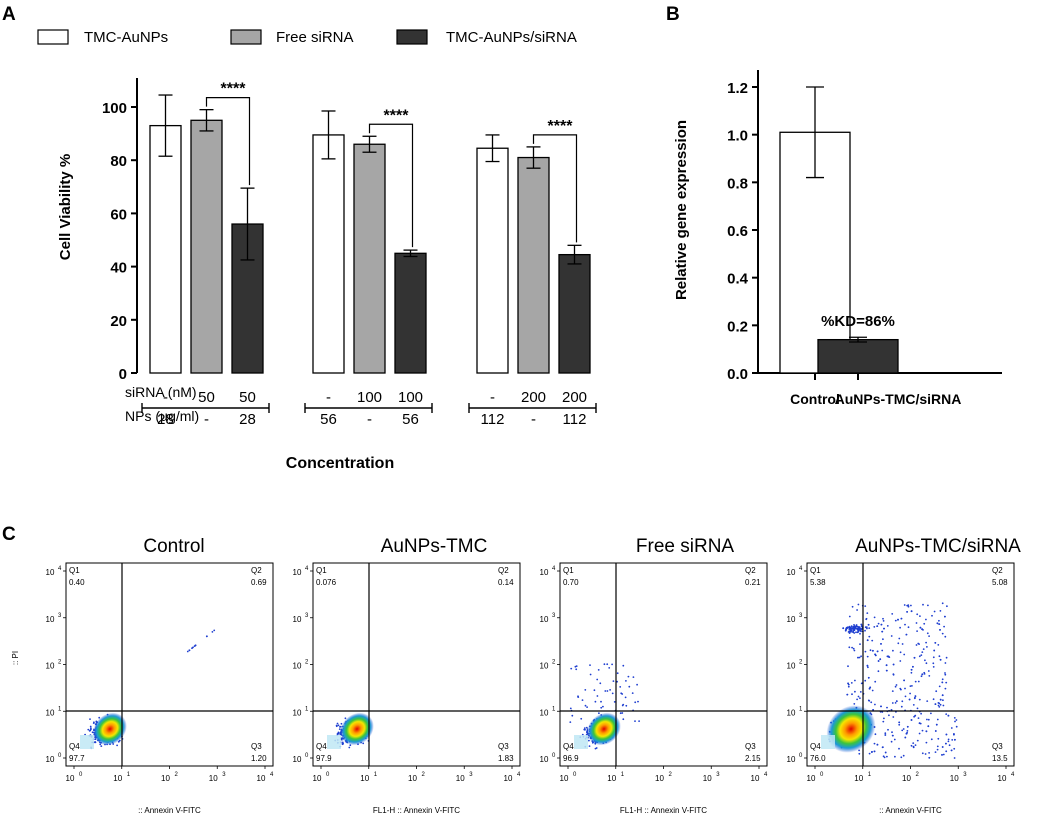 This screenshot has height=817, width=1059. I want to click on bar-free-sirna, so click(369, 258).